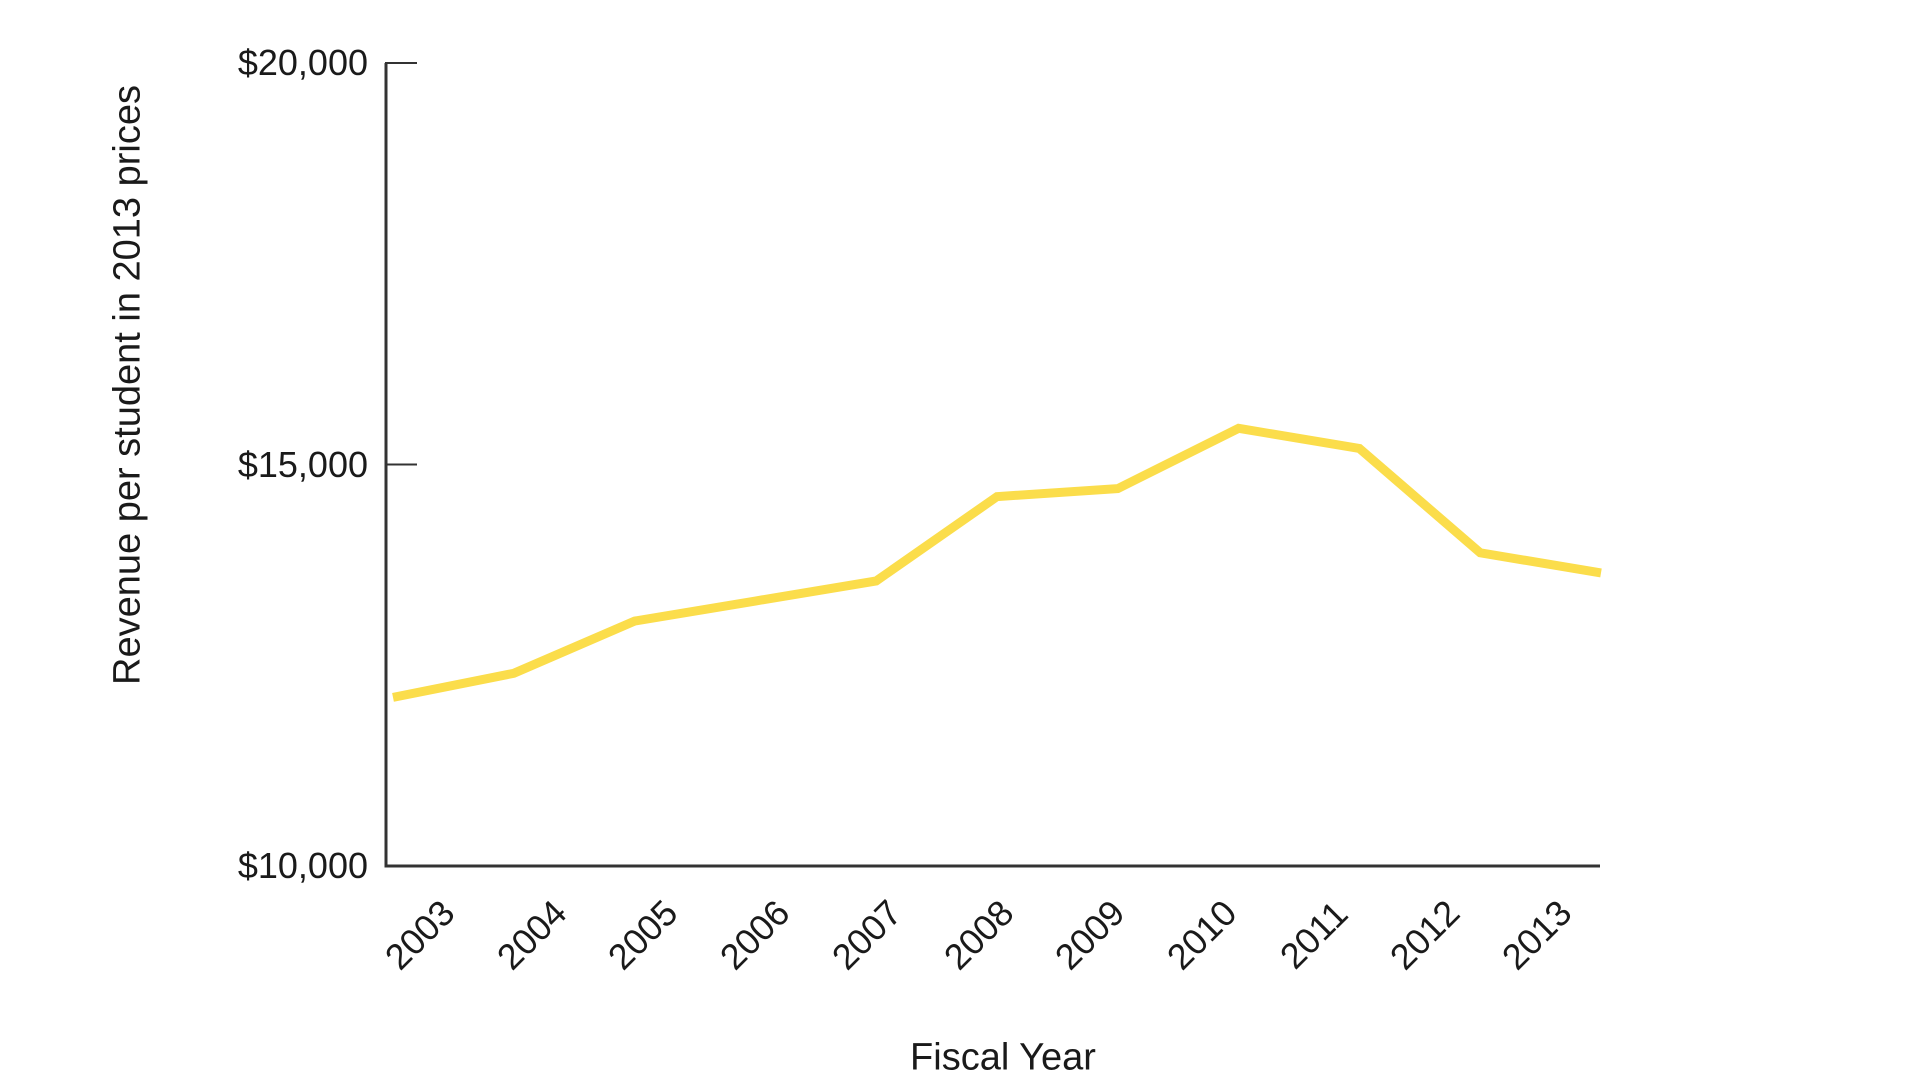 The height and width of the screenshot is (1080, 1920). Describe the element at coordinates (1003, 1057) in the screenshot. I see `x-axis-title: Fiscal Year` at that location.